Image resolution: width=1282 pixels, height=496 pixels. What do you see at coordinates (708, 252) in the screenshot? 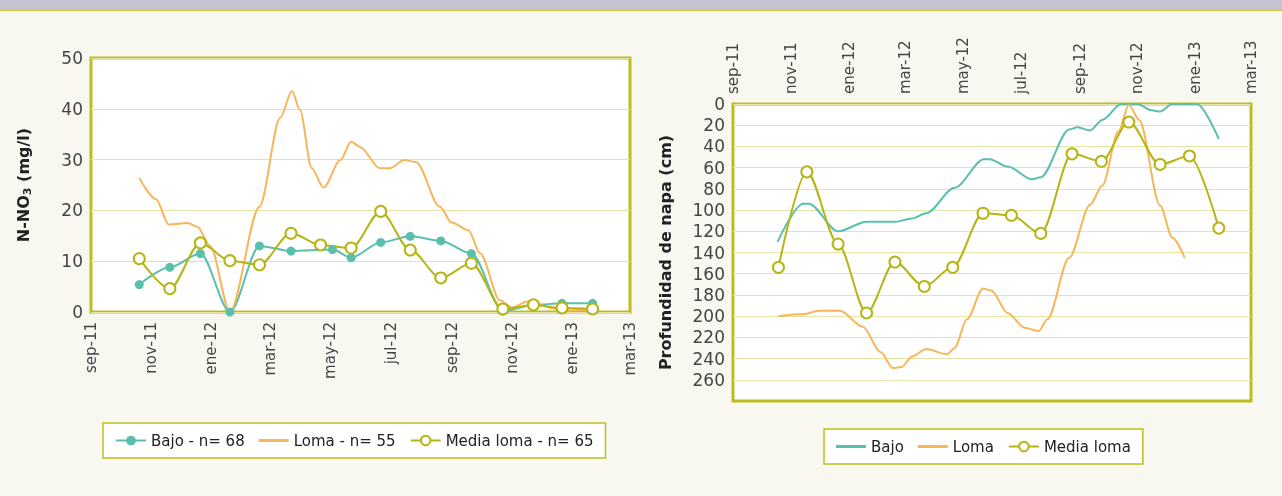
I see `y-tick-label: 140` at bounding box center [708, 252].